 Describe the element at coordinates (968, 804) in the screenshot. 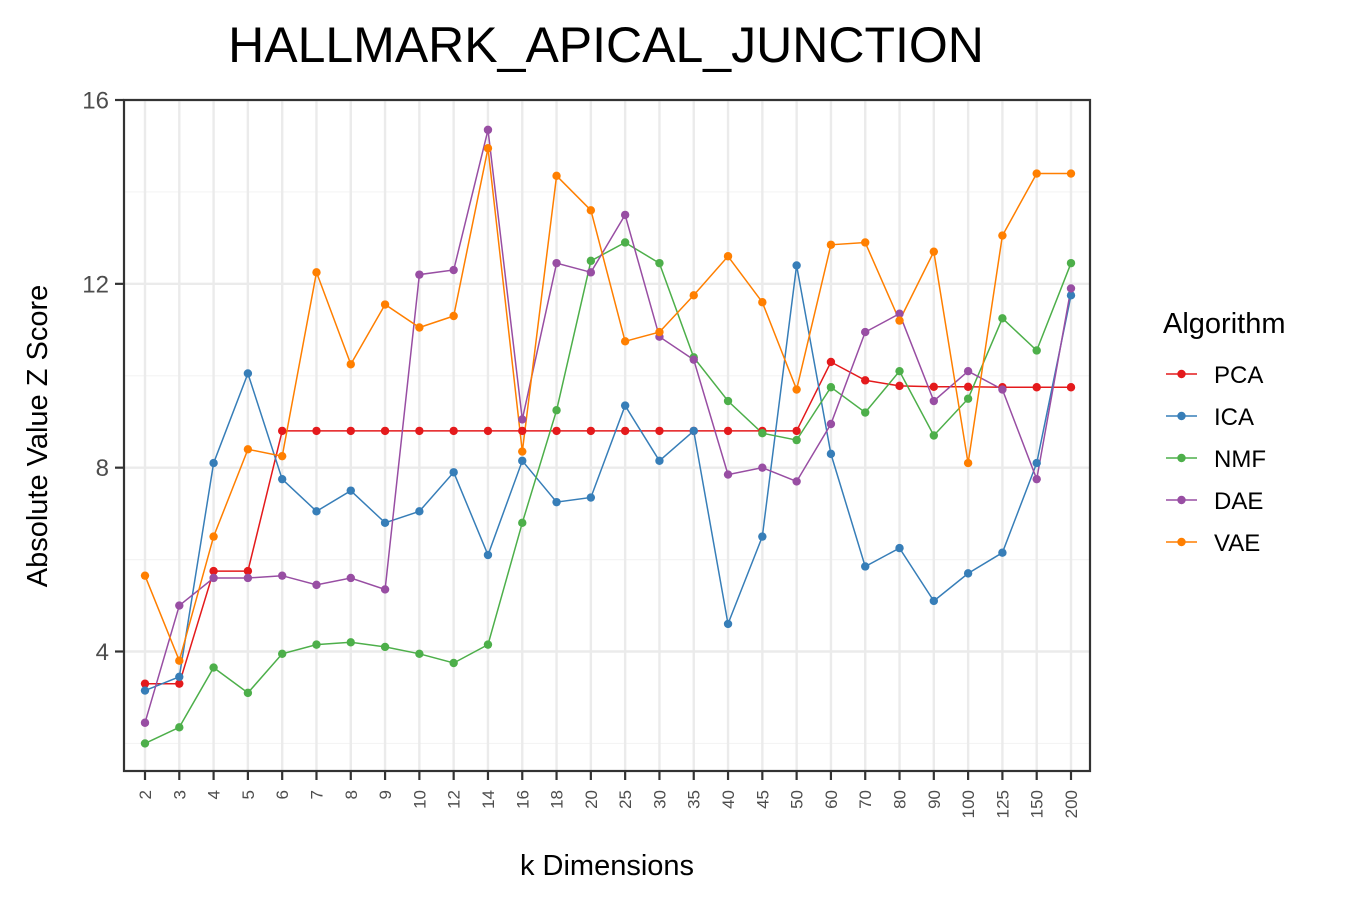

I see `x-tick-label: 100` at that location.